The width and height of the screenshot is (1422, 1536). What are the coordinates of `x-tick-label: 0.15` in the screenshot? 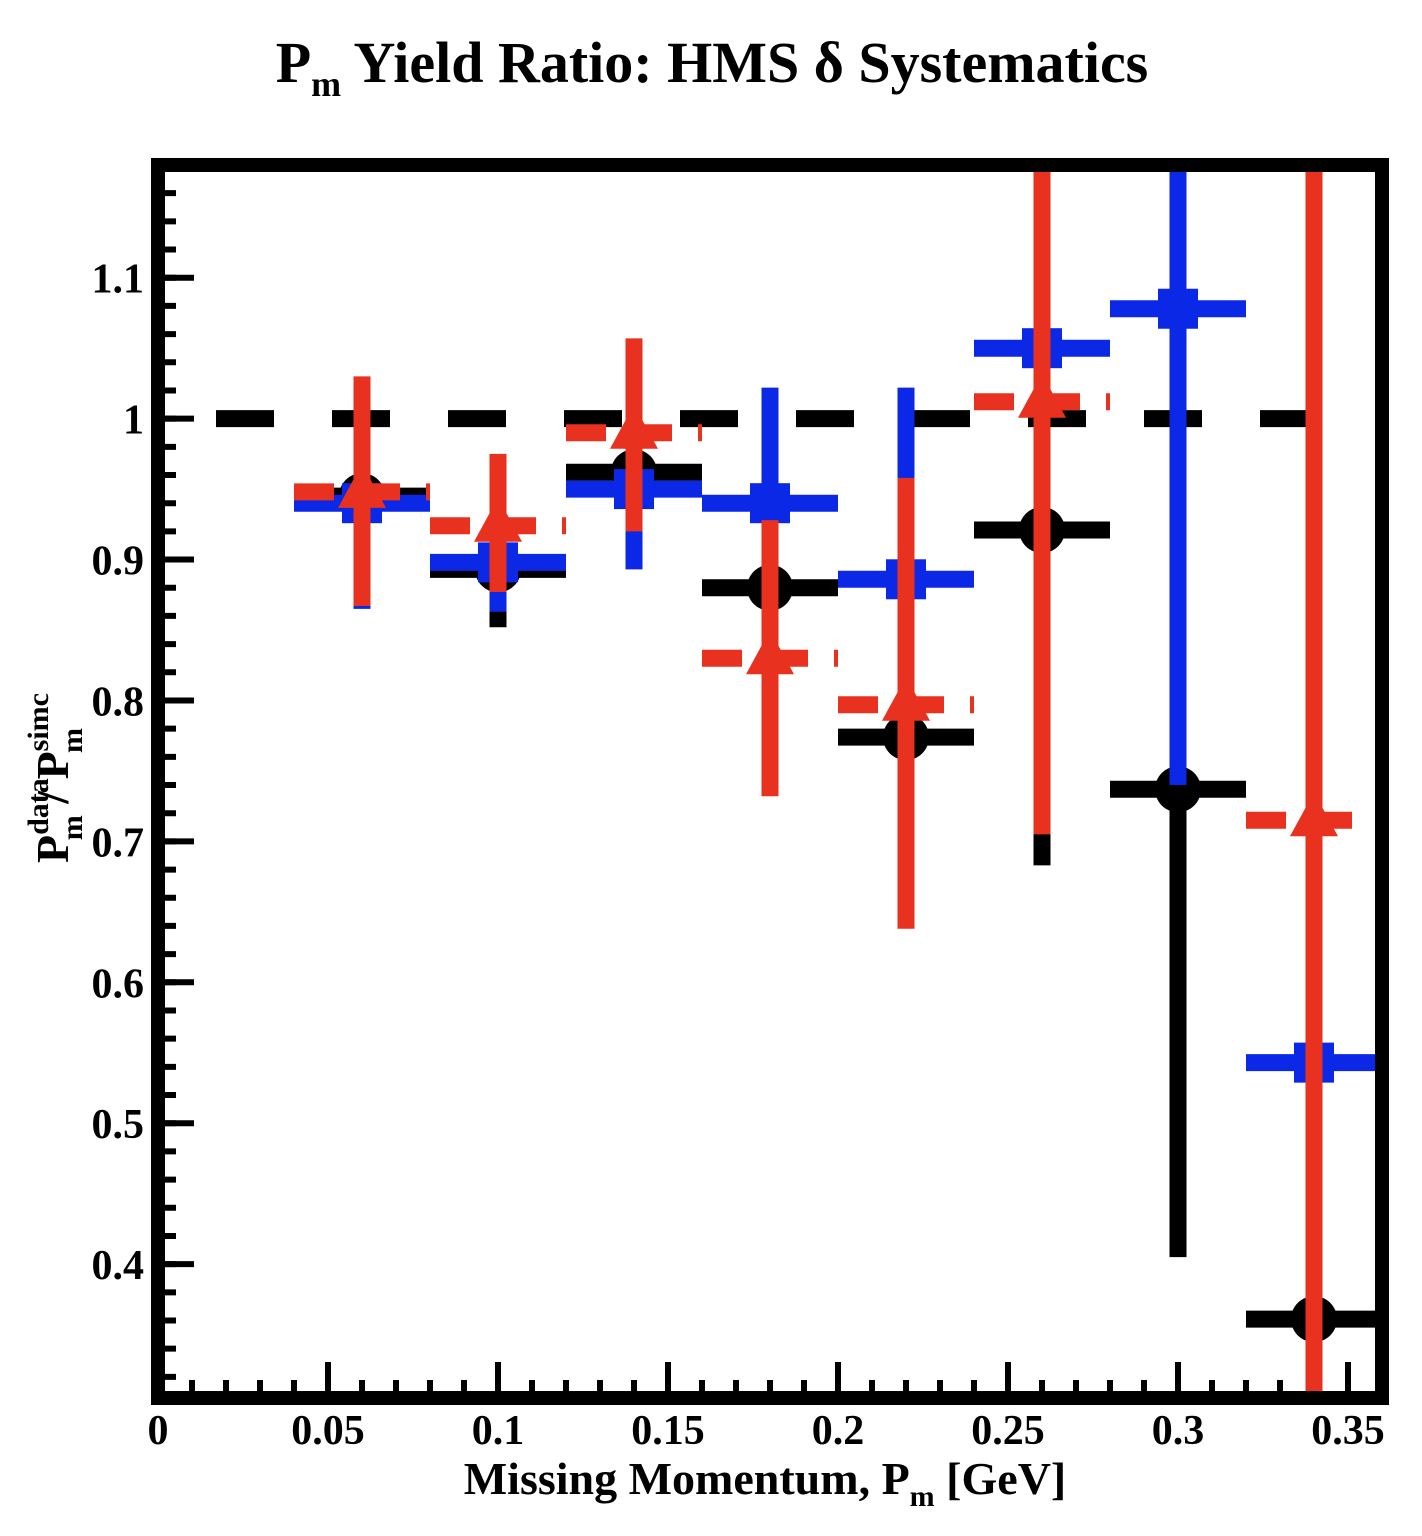 It's located at (668, 1431).